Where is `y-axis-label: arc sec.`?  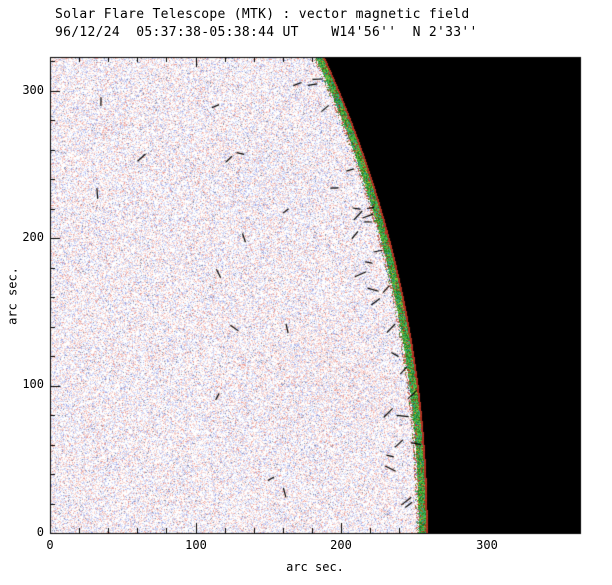 y-axis-label: arc sec. is located at coordinates (12, 296).